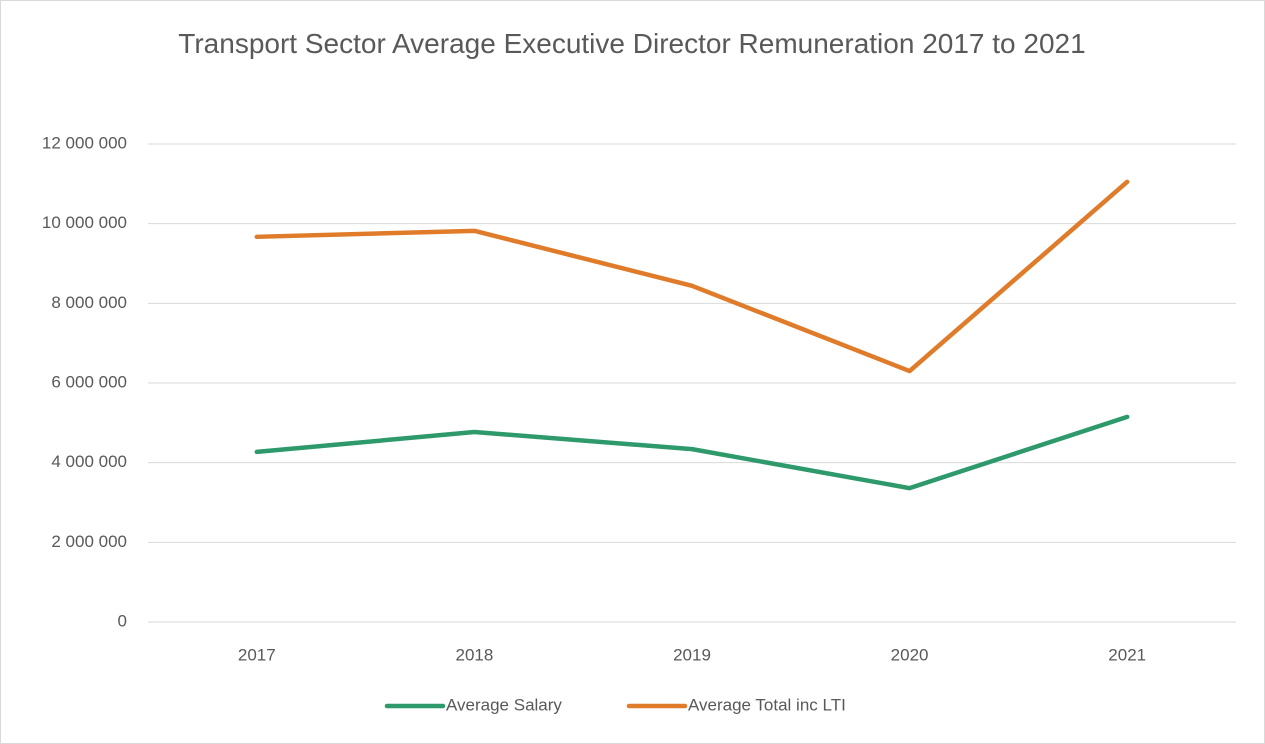  Describe the element at coordinates (89, 381) in the screenshot. I see `y-tick-label: 6 000 000` at that location.